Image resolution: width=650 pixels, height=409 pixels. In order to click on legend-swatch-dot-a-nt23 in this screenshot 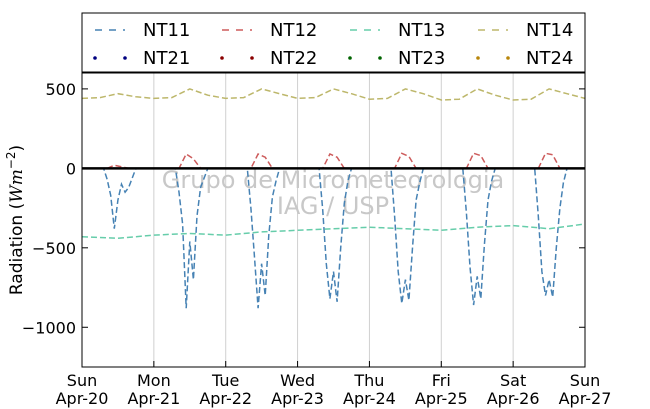, I will do `click(350, 58)`.